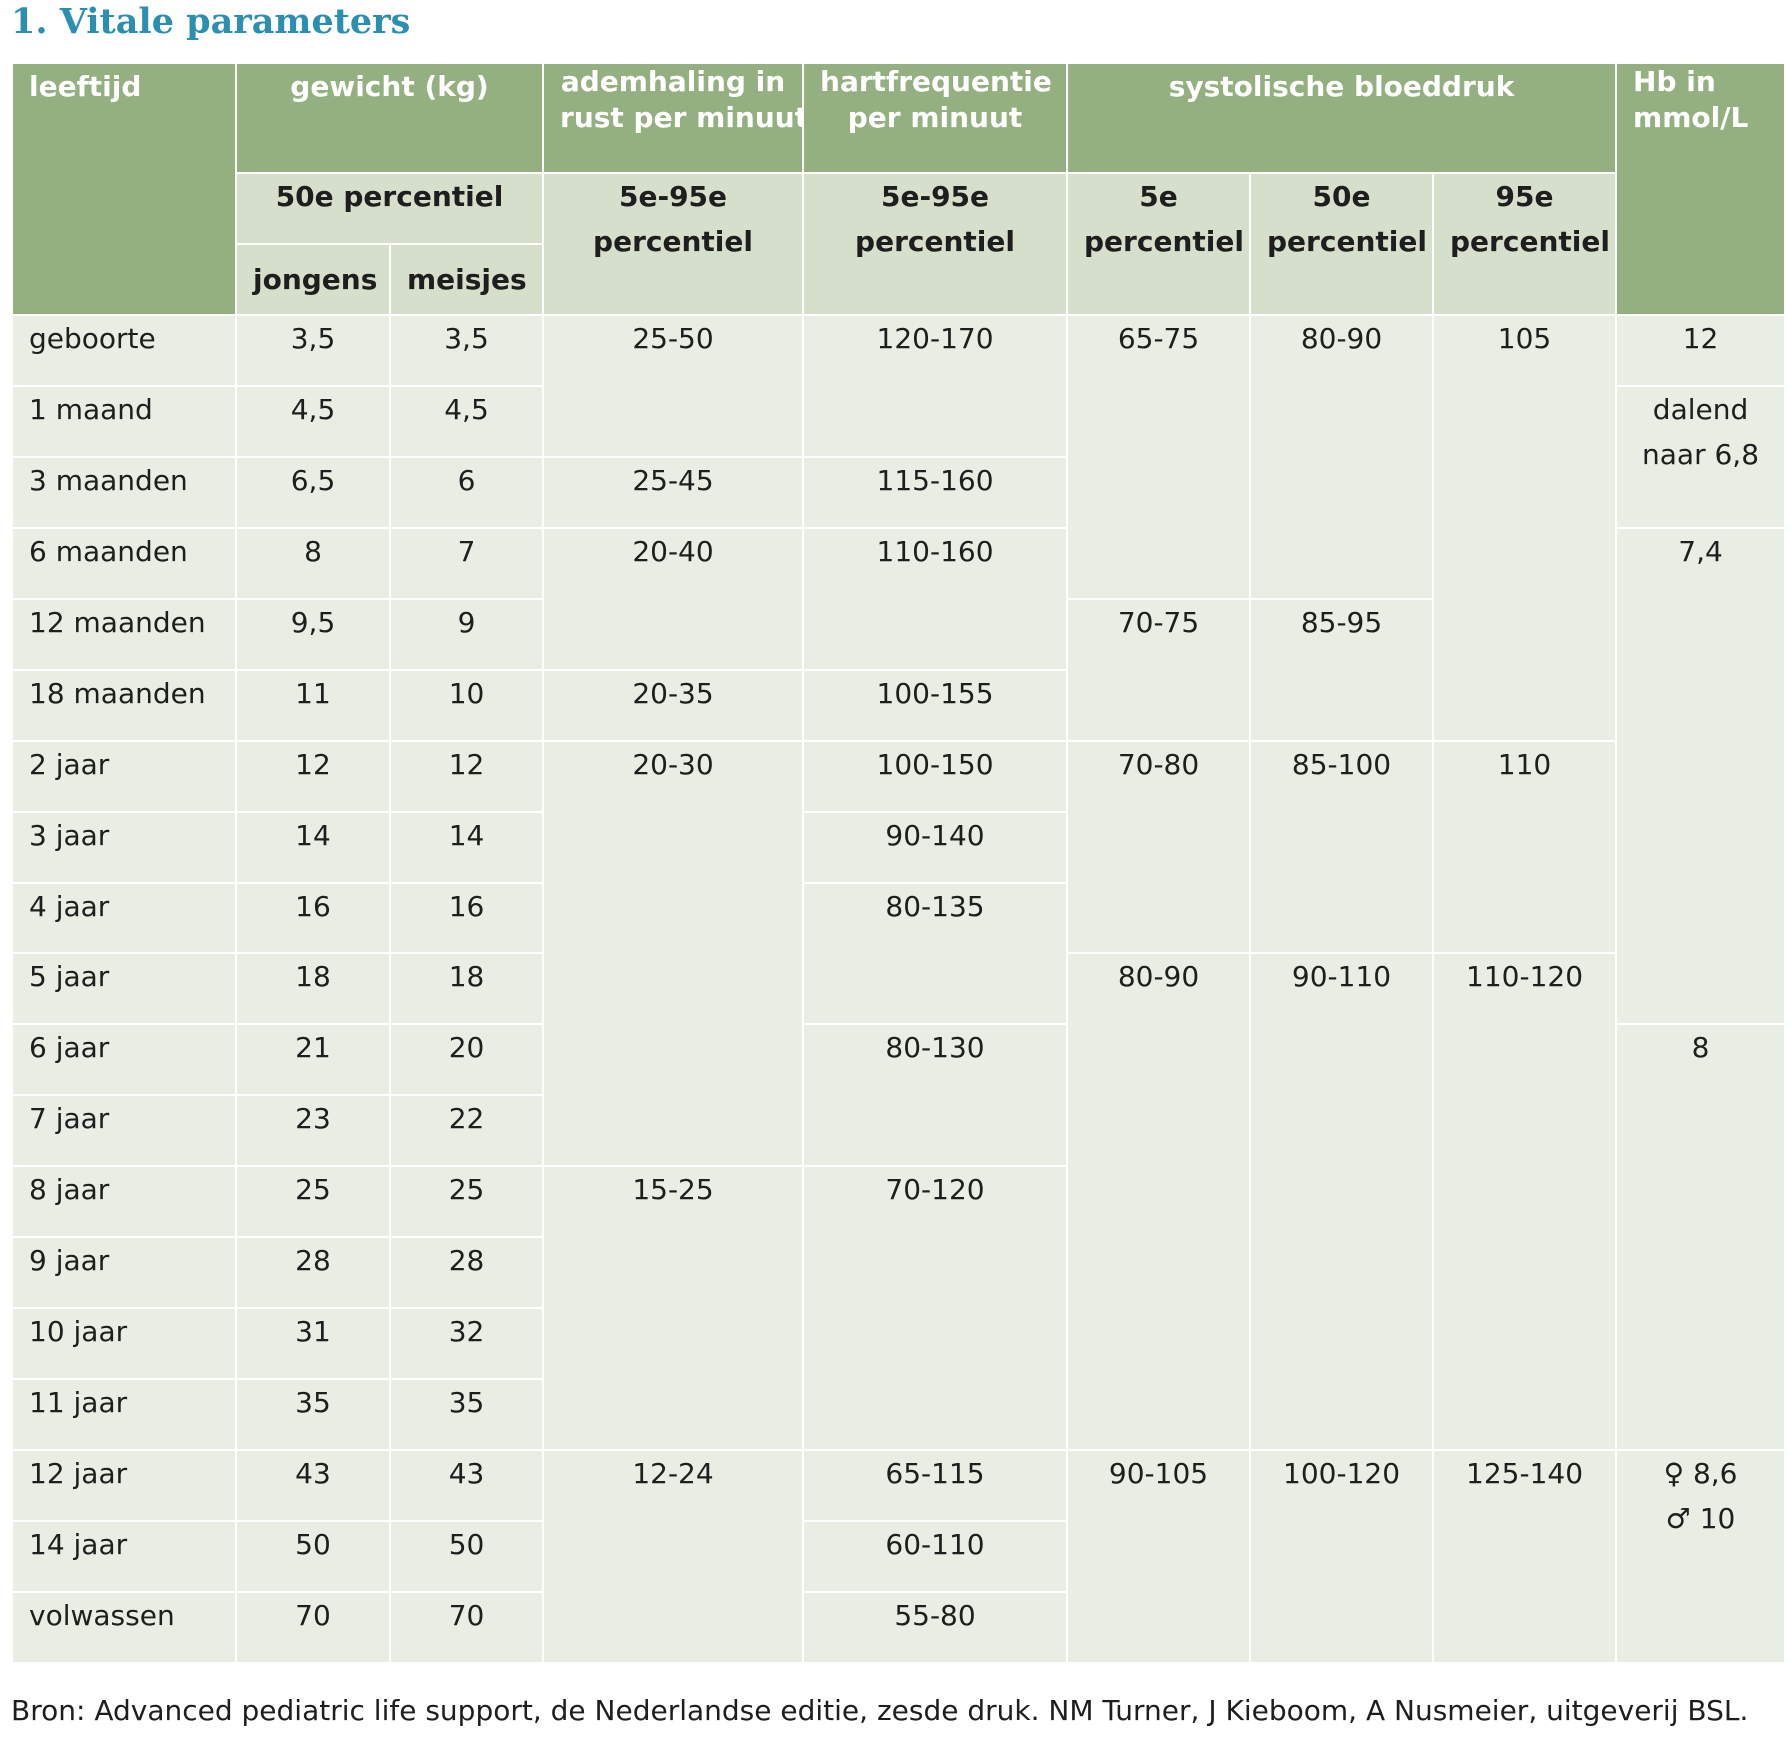 Image resolution: width=1789 pixels, height=1738 pixels. What do you see at coordinates (466, 1414) in the screenshot?
I see `weight-girls-cell: 35` at bounding box center [466, 1414].